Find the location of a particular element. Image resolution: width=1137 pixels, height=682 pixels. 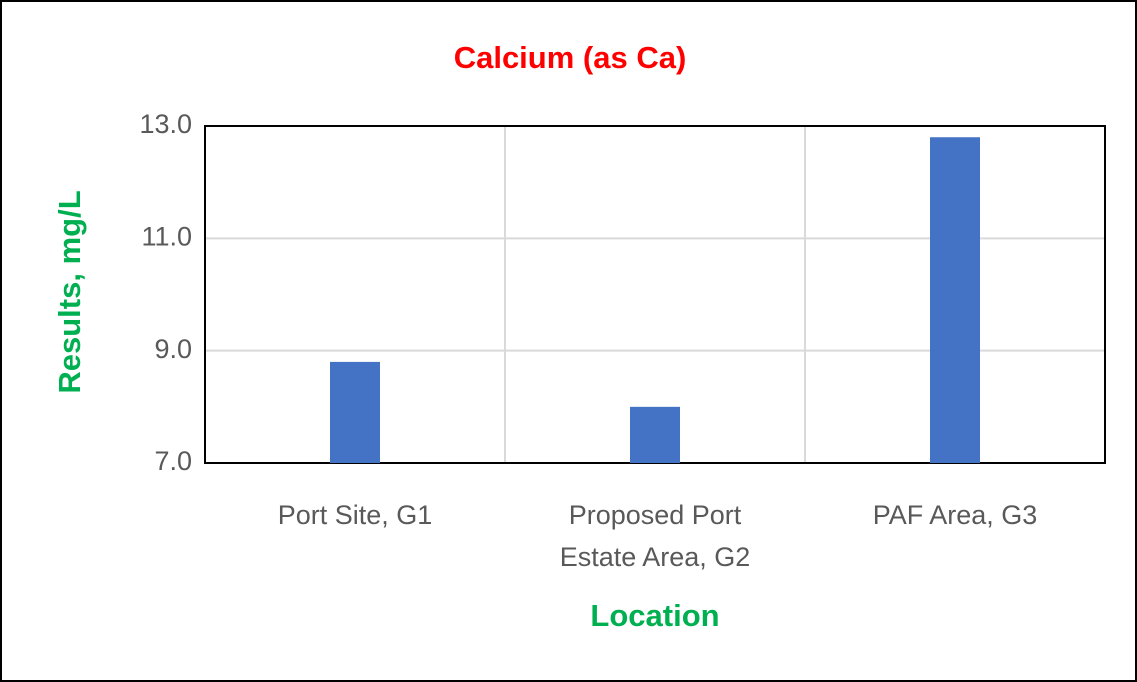

y-tick-label: 13.0 is located at coordinates (165, 124).